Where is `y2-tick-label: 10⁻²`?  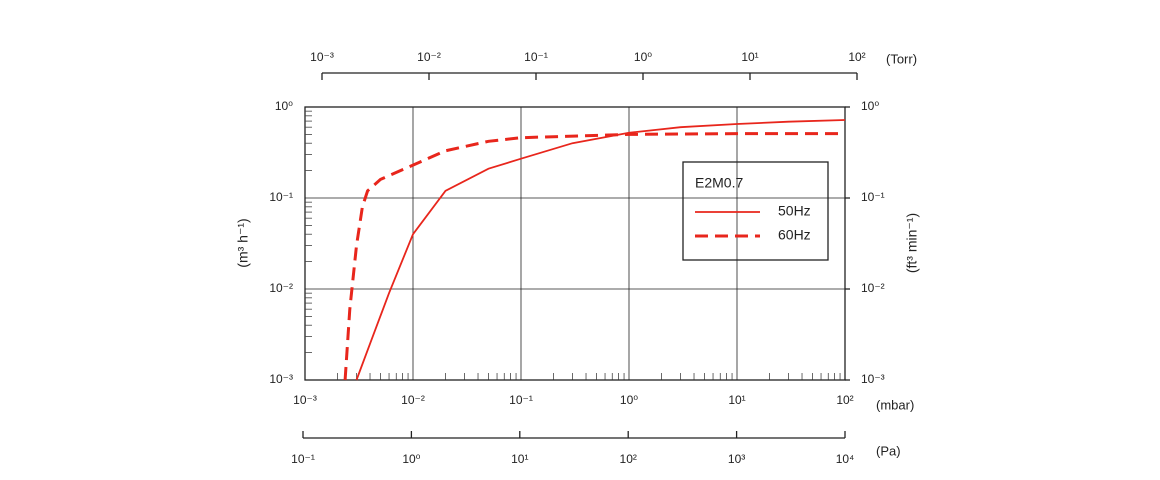 y2-tick-label: 10⁻² is located at coordinates (873, 288).